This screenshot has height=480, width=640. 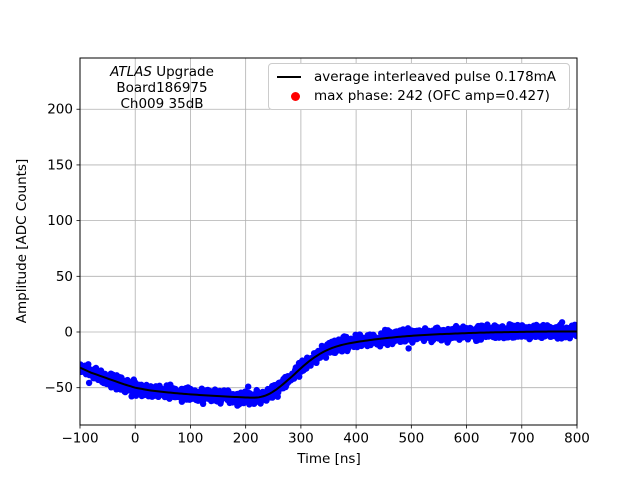 What do you see at coordinates (328, 364) in the screenshot?
I see `average-pulse-line` at bounding box center [328, 364].